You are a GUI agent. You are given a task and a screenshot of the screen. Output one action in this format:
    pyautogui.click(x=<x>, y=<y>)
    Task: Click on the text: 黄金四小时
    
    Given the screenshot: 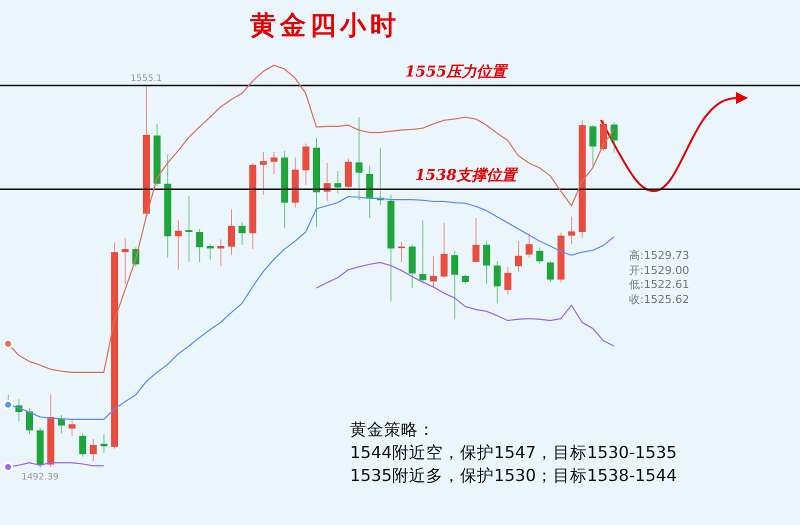 What is the action you would take?
    pyautogui.click(x=325, y=26)
    